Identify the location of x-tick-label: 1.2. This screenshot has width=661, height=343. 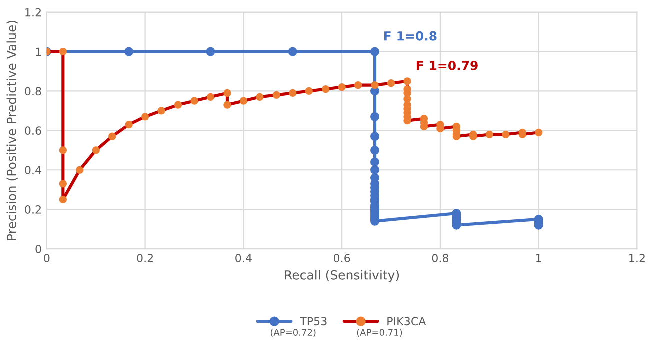
(637, 258).